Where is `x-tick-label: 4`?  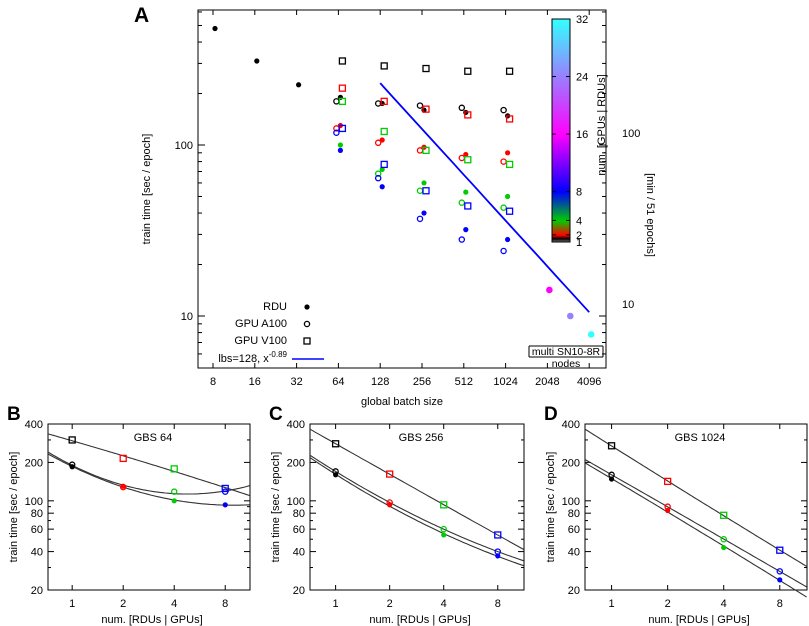
x-tick-label: 4 is located at coordinates (724, 604).